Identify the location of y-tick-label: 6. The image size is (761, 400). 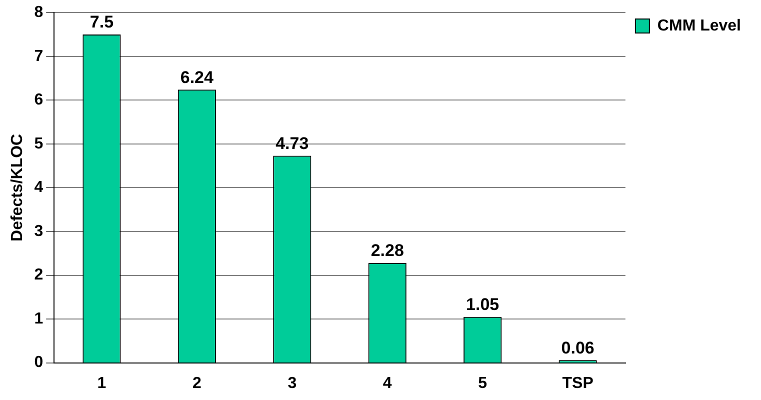
(39, 100).